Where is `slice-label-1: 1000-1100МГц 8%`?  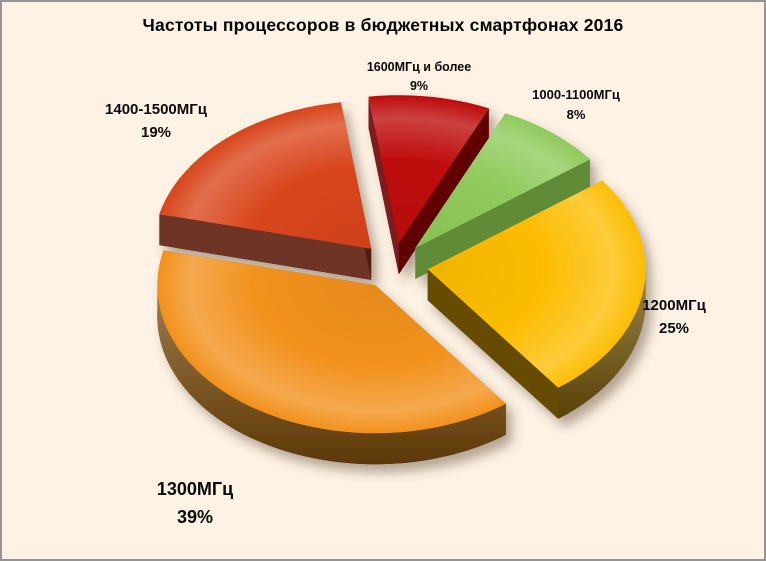
slice-label-1: 1000-1100МГц 8% is located at coordinates (576, 105).